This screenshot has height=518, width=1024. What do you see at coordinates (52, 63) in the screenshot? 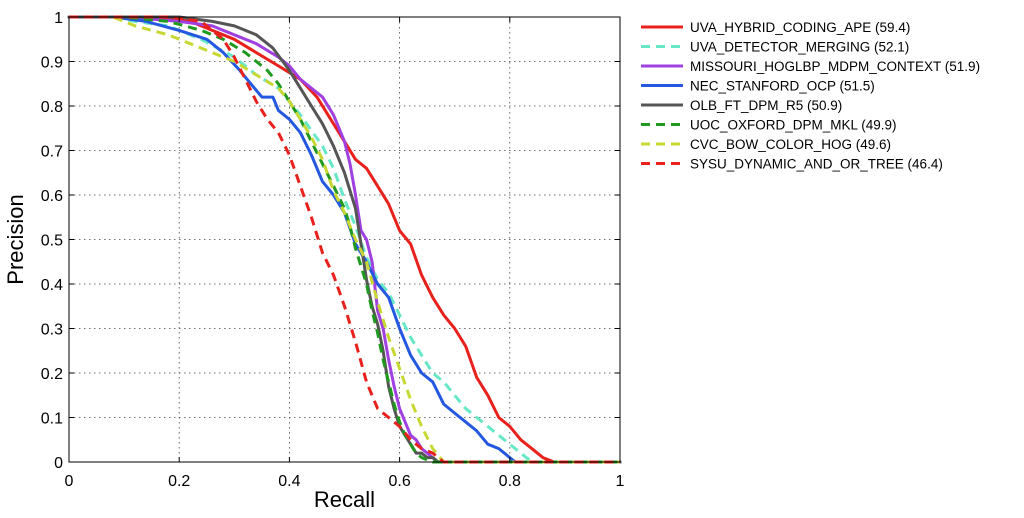
I see `y-tick-label: 0.9` at bounding box center [52, 63].